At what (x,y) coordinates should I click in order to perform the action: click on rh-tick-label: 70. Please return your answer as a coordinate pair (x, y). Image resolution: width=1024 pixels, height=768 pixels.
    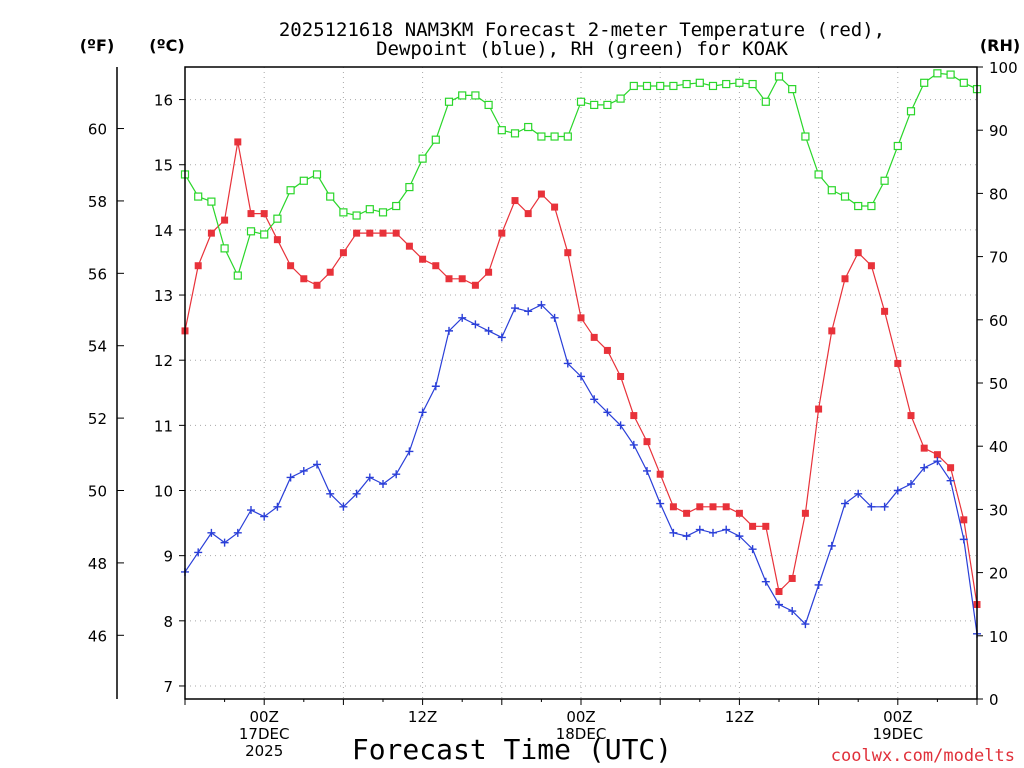
    Looking at the image, I should click on (998, 258).